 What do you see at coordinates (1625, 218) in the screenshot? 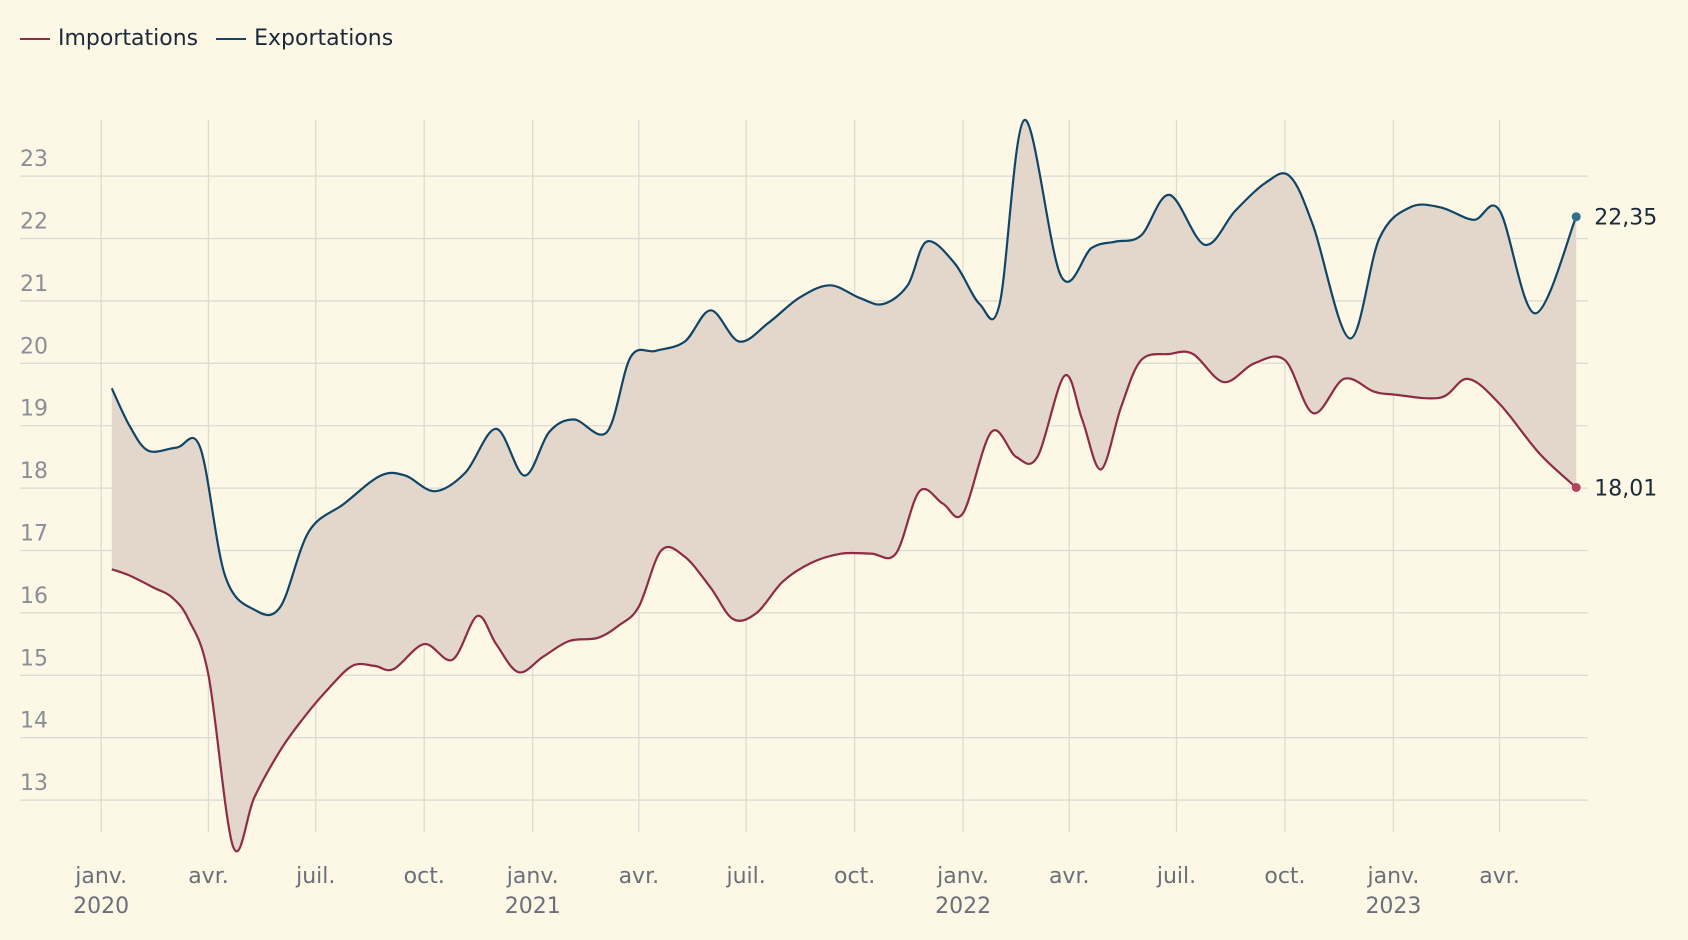
I see `end-label-exportations: 22,35` at bounding box center [1625, 218].